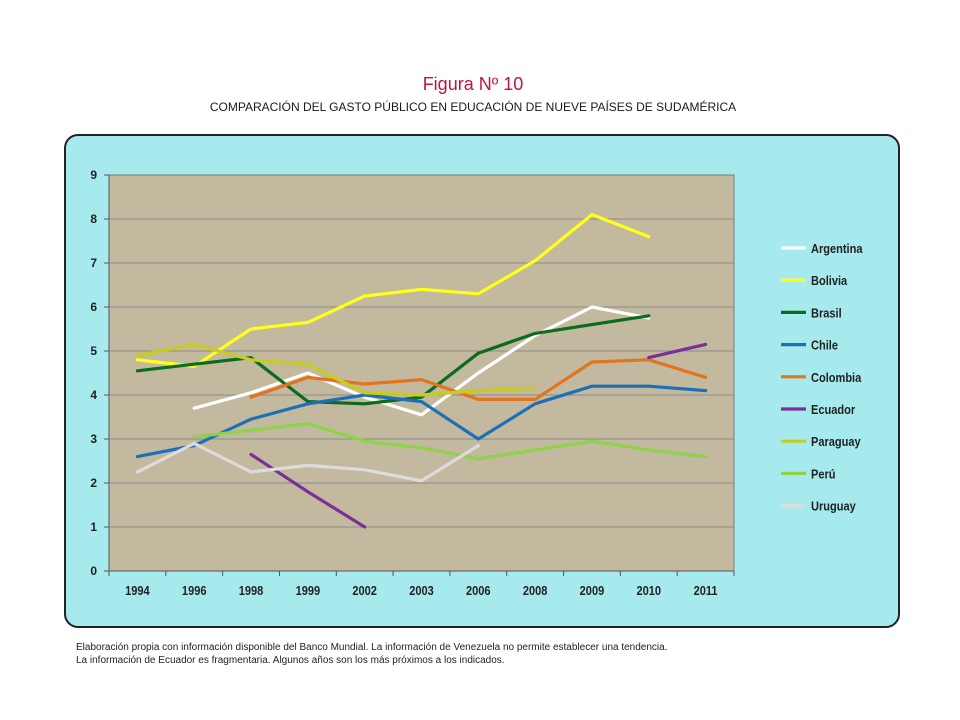 This screenshot has height=720, width=960. What do you see at coordinates (826, 313) in the screenshot?
I see `legend-label: Brasil` at bounding box center [826, 313].